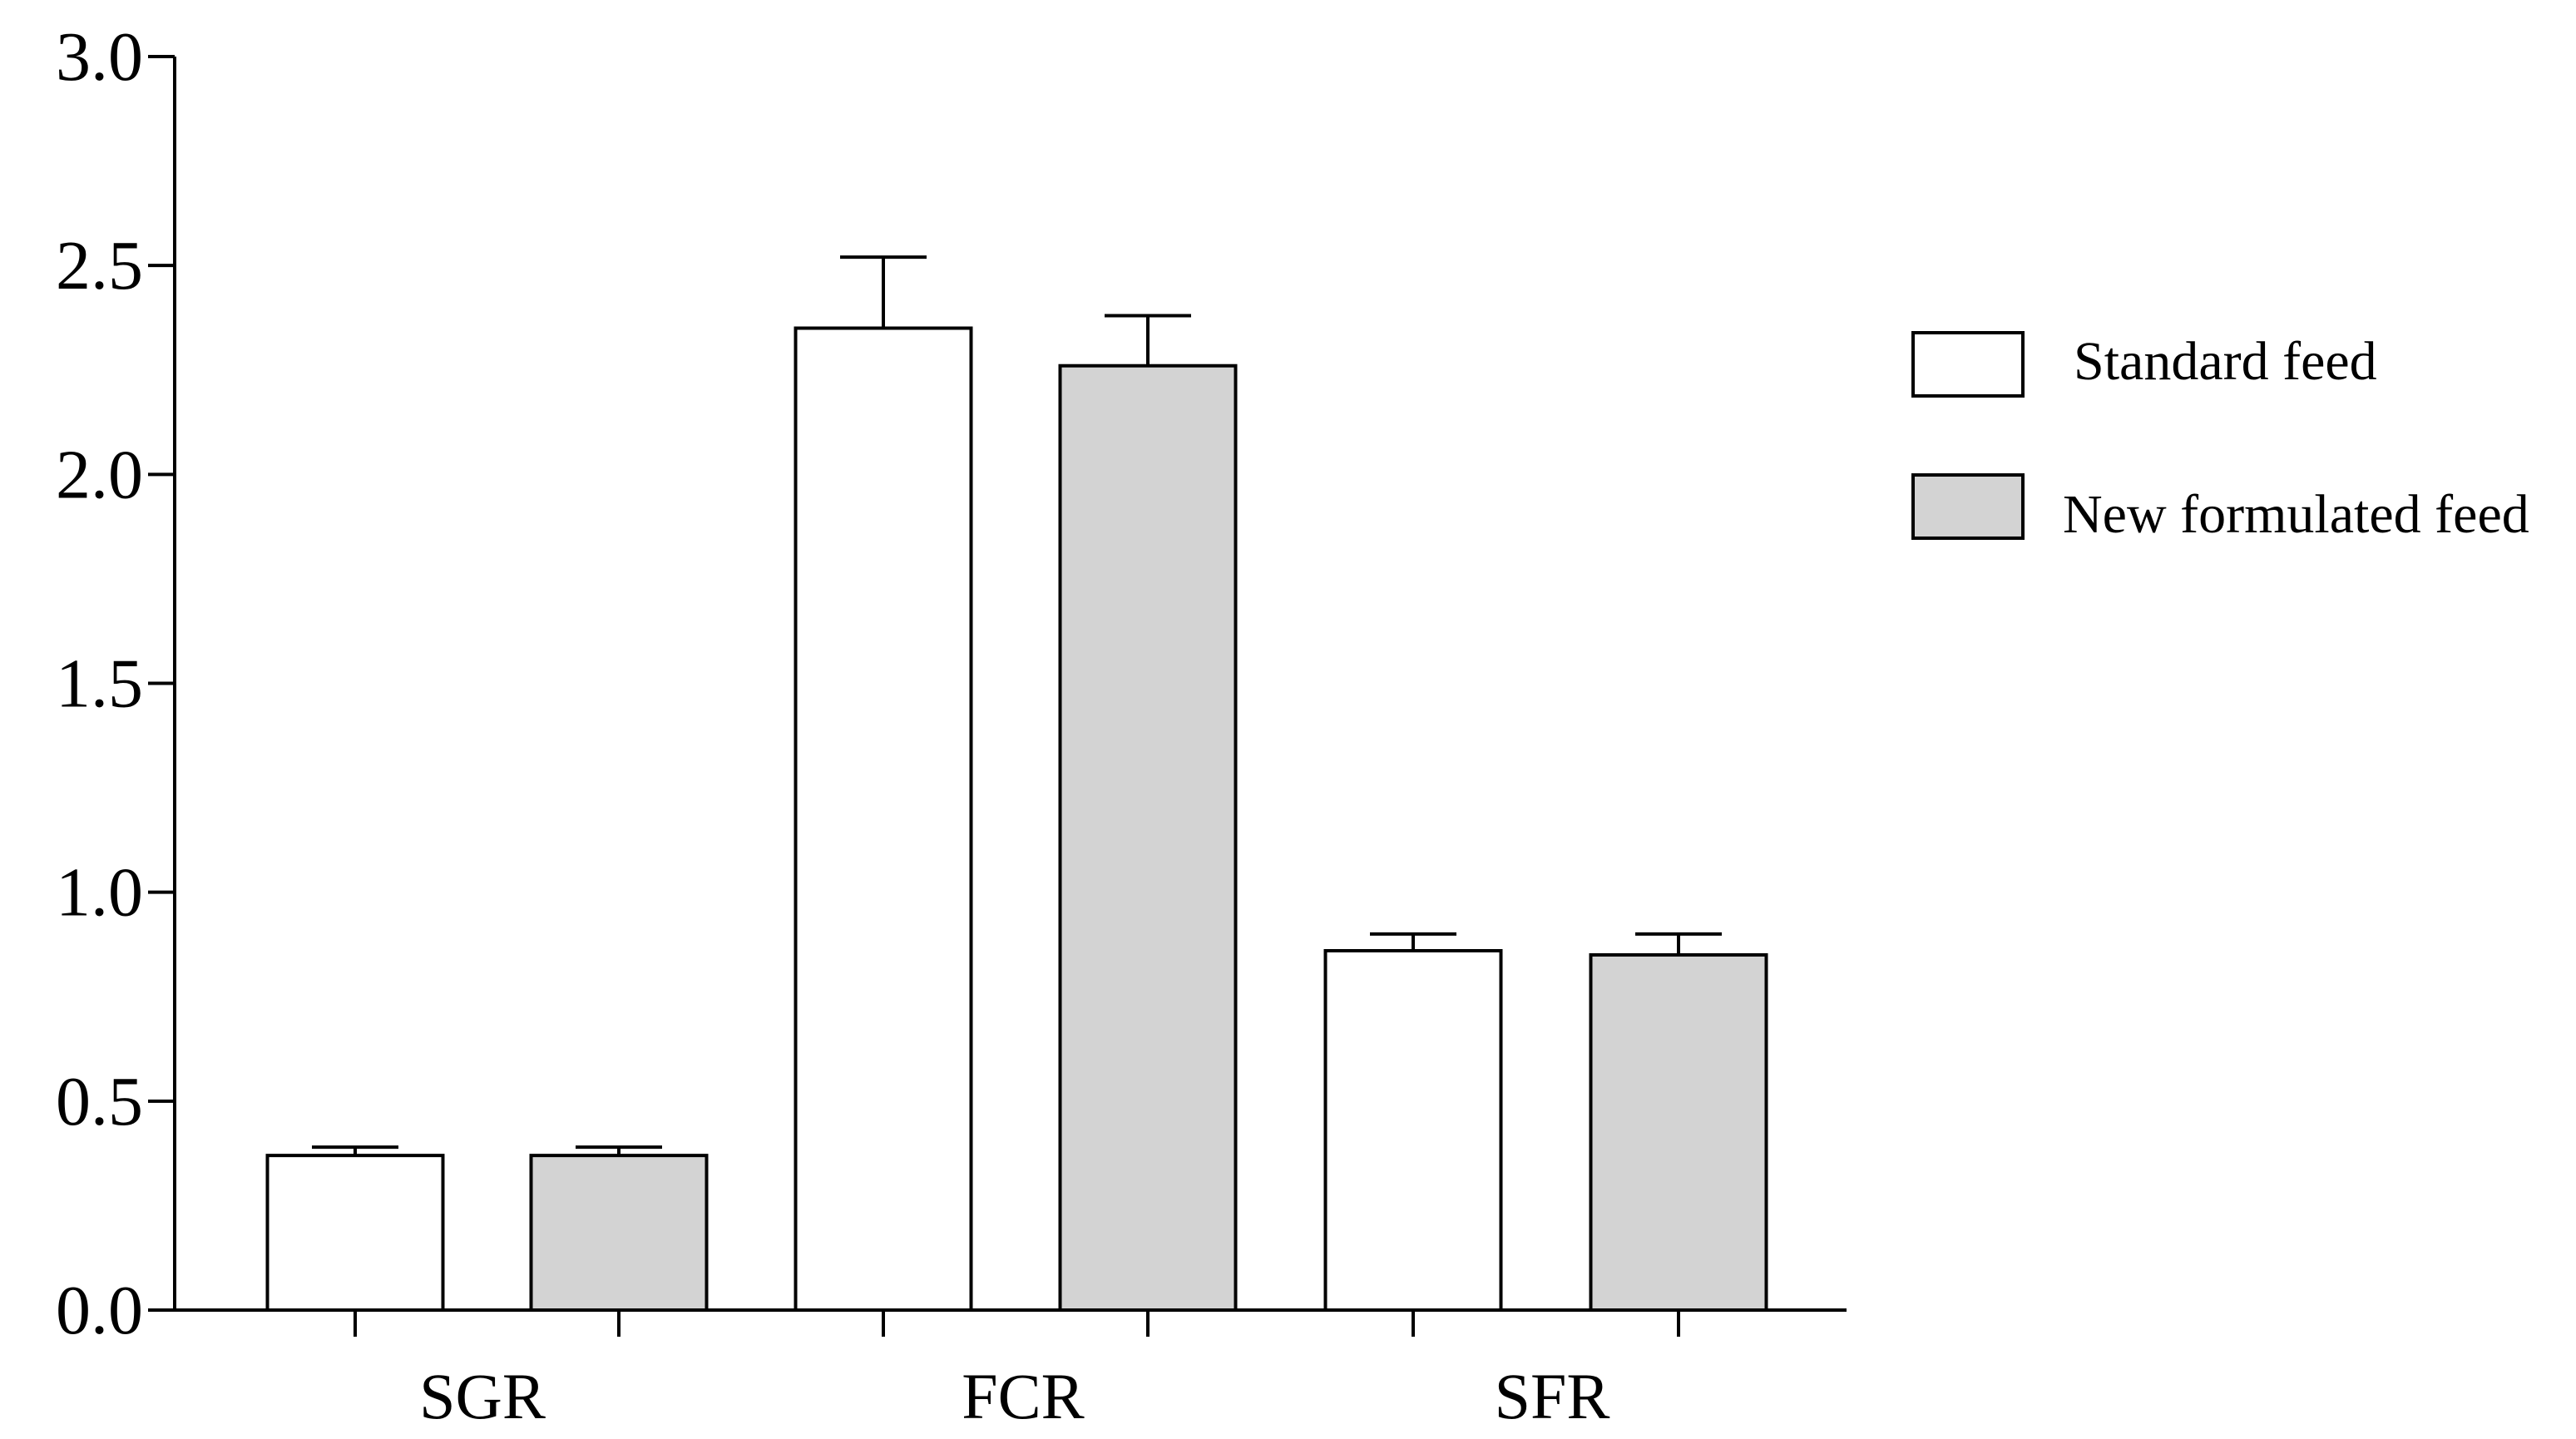  I want to click on y-tick-label: 2.0, so click(99, 474).